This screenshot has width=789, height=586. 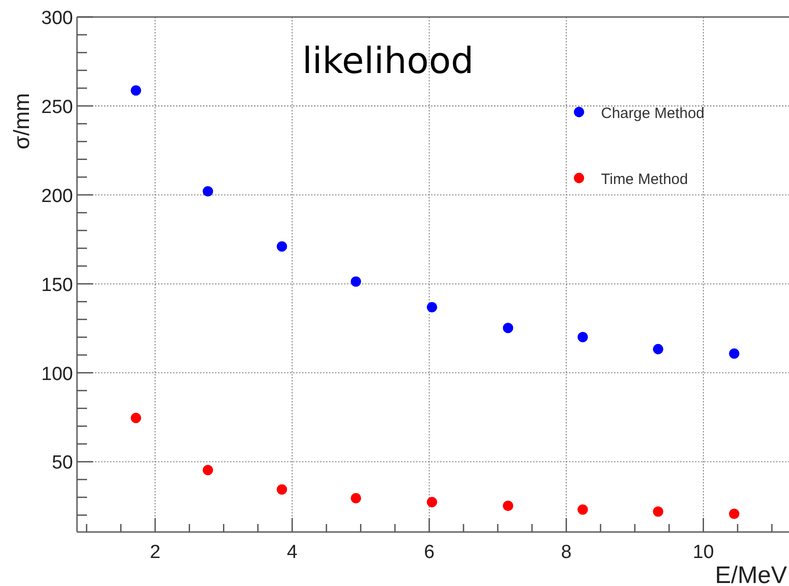 I want to click on legend-label: Charge Method, so click(x=652, y=113).